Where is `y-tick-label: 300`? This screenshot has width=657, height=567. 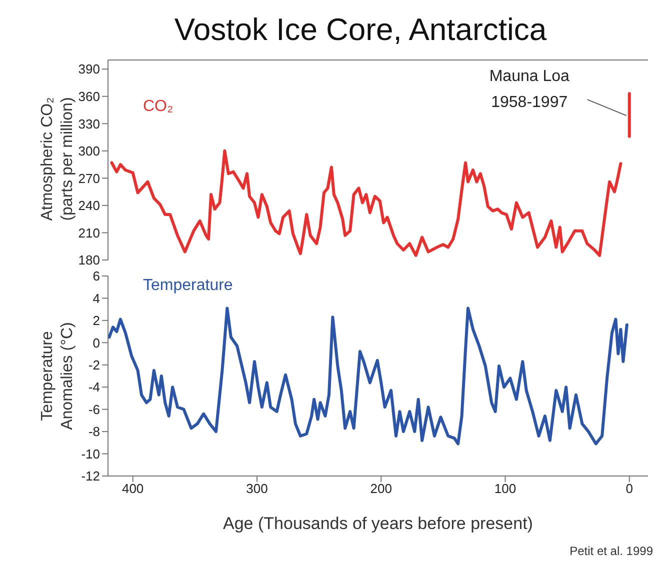 y-tick-label: 300 is located at coordinates (89, 151).